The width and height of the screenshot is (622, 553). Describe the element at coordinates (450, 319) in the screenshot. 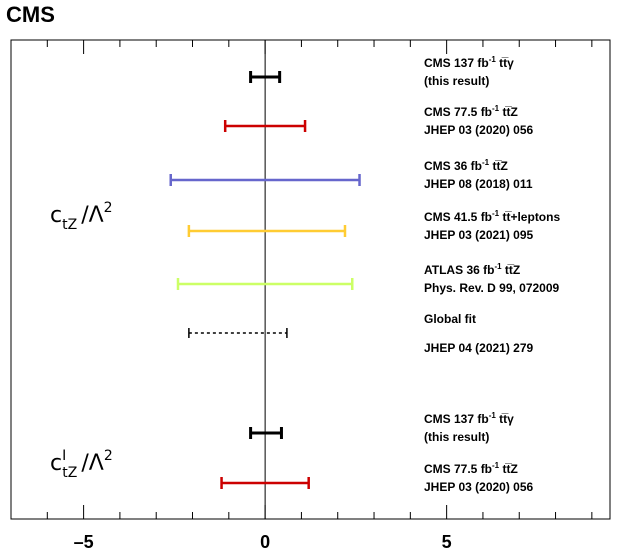

I see `result-label: Global fit` at that location.